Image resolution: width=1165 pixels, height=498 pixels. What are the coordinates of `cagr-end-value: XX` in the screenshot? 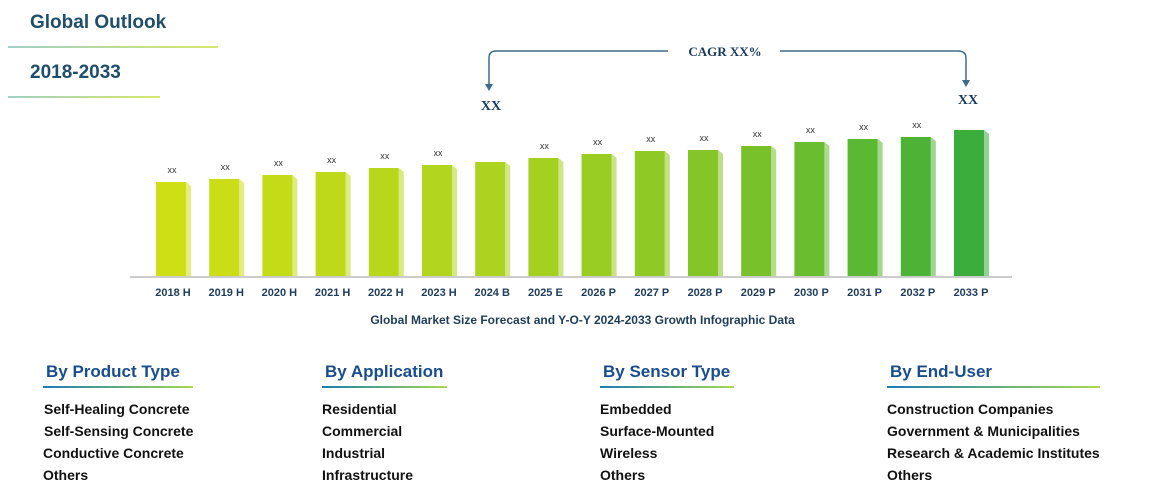 It's located at (968, 100).